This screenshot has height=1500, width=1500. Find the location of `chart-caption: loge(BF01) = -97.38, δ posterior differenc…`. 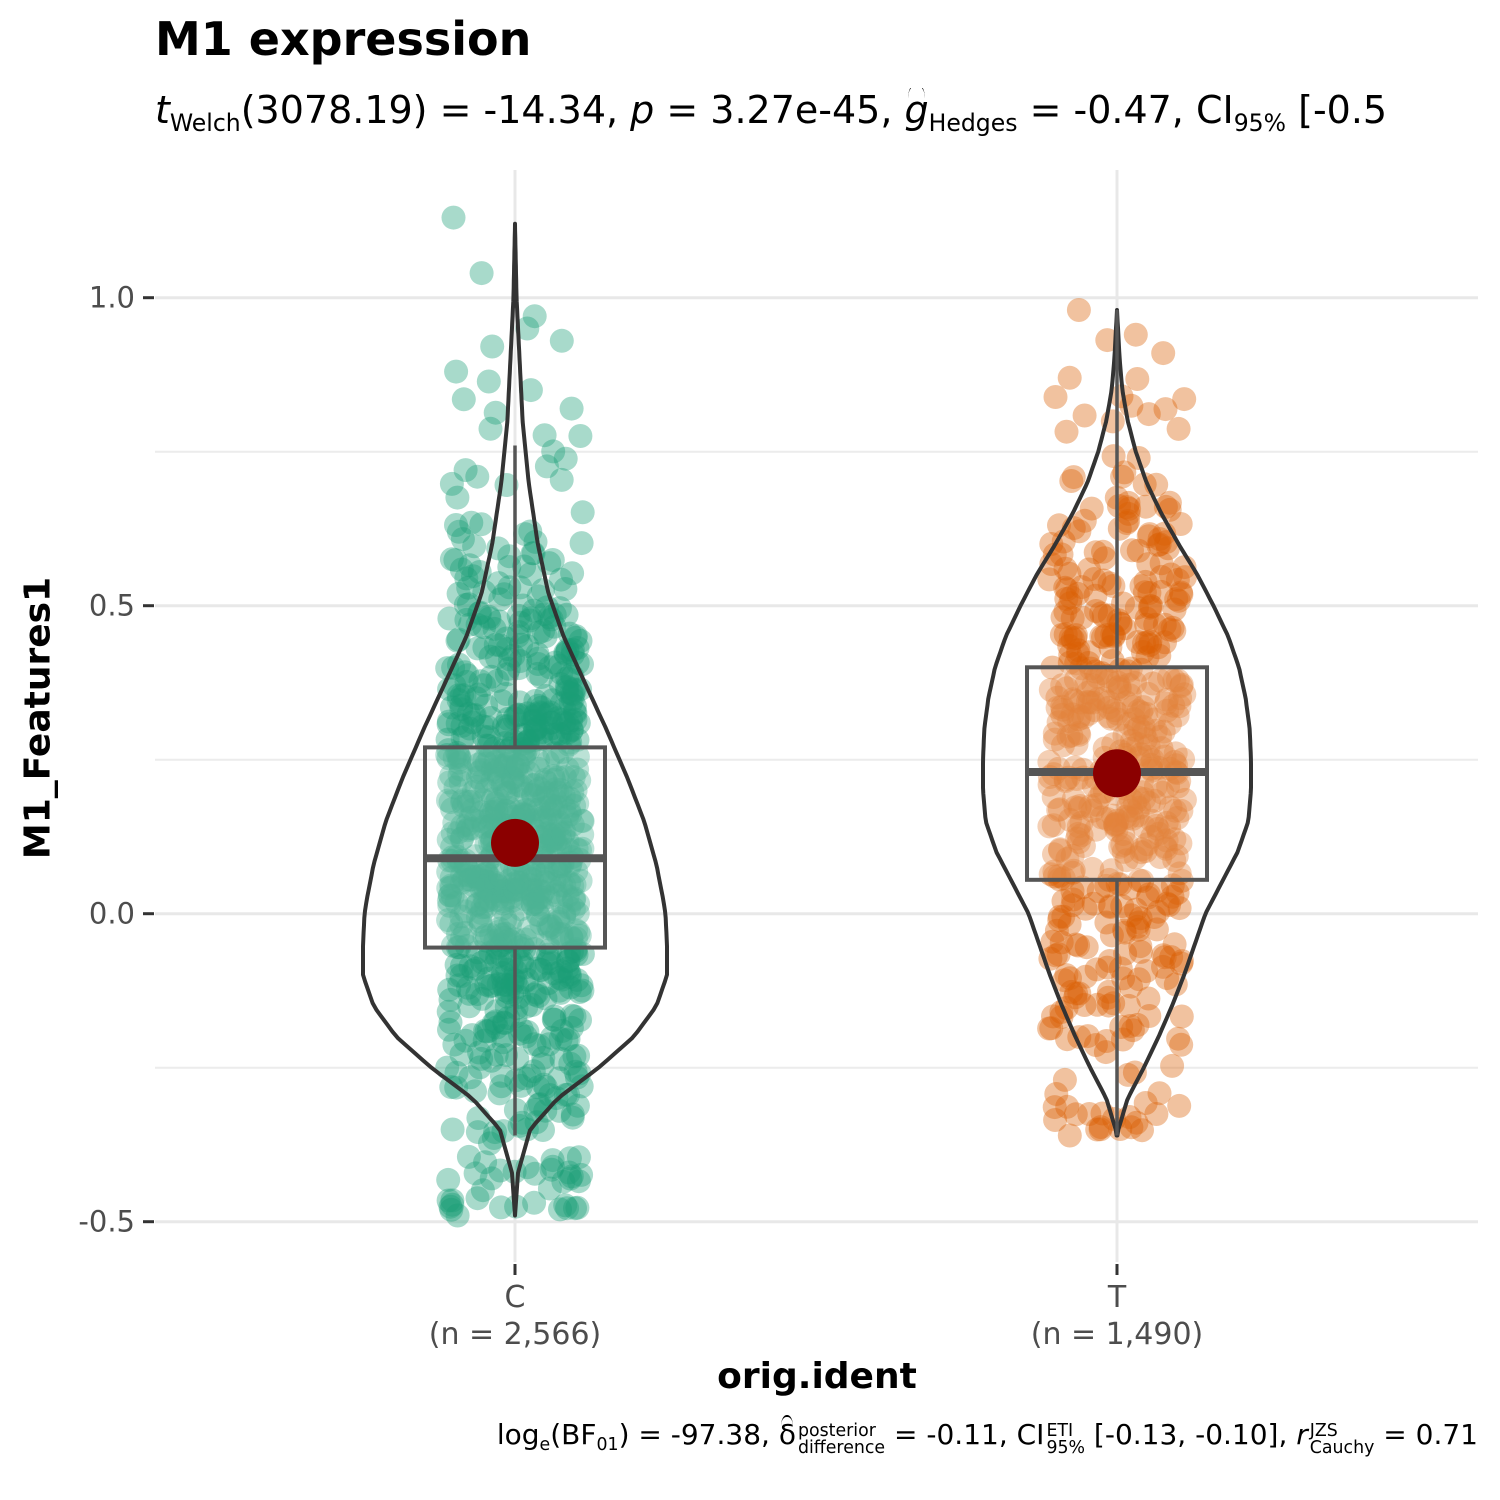

chart-caption: loge(BF01) = -97.38, δ posterior differenc… is located at coordinates (987, 1435).